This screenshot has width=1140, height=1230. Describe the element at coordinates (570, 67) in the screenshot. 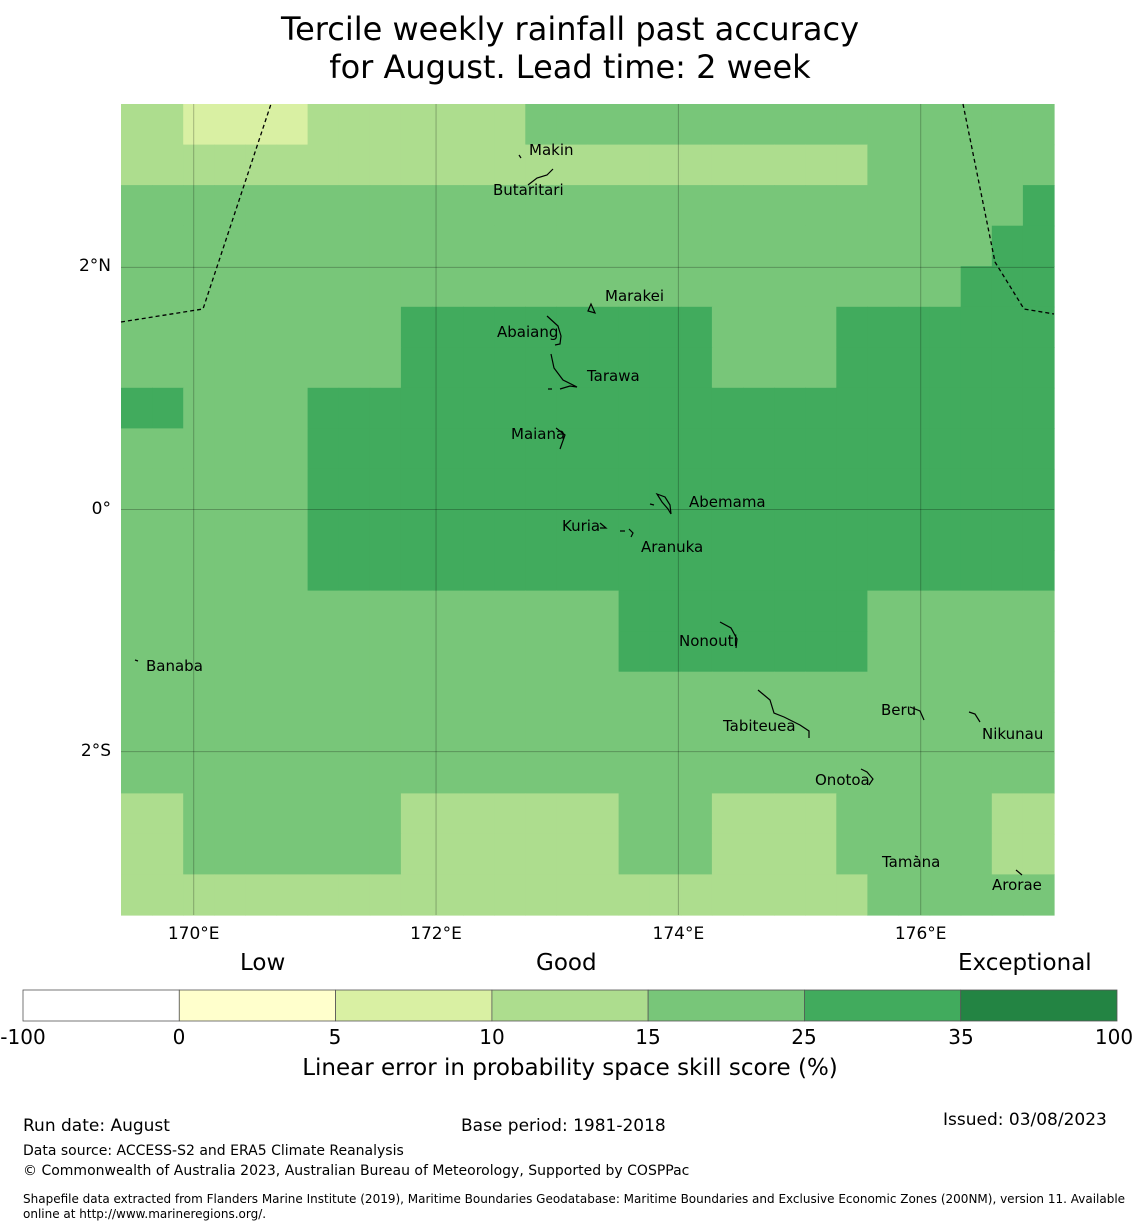

I see `title-line-2: for August. Lead time: 2 week` at that location.